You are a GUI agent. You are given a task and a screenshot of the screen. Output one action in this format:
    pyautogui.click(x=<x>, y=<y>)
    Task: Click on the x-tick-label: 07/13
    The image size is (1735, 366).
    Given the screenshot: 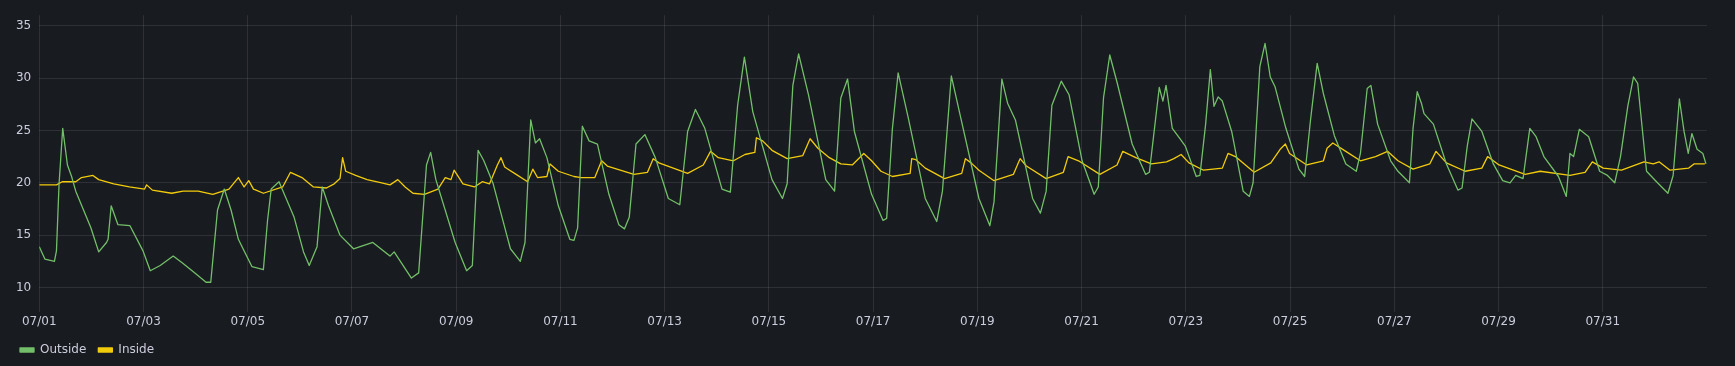 What is the action you would take?
    pyautogui.click(x=664, y=320)
    